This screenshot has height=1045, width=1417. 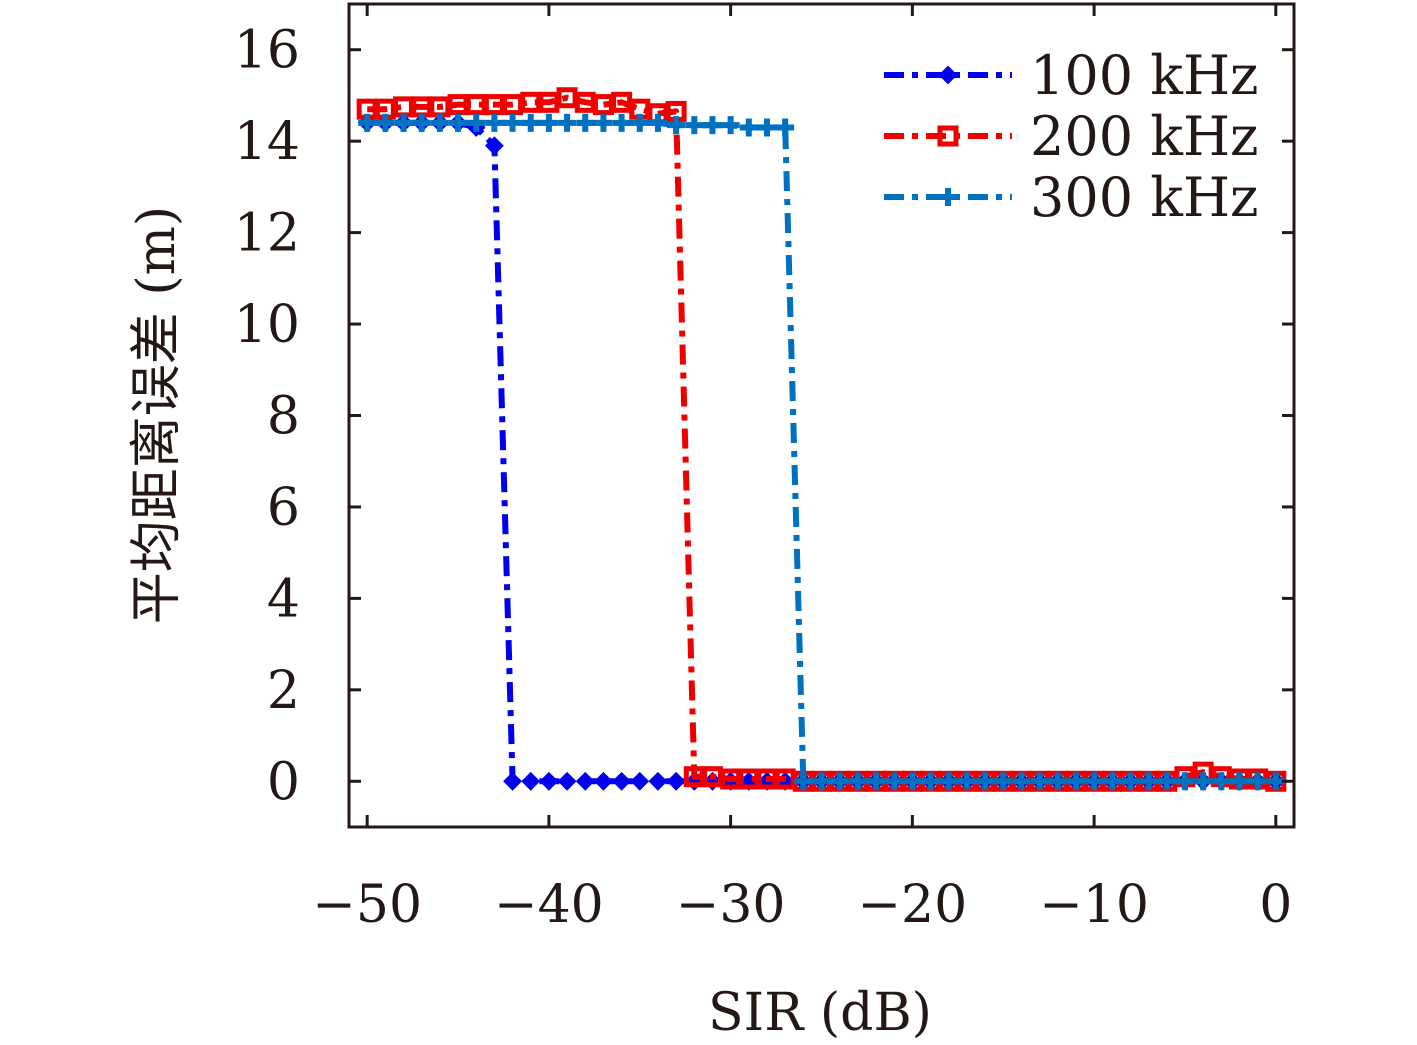 What do you see at coordinates (283, 508) in the screenshot?
I see `y-tick-label: 6` at bounding box center [283, 508].